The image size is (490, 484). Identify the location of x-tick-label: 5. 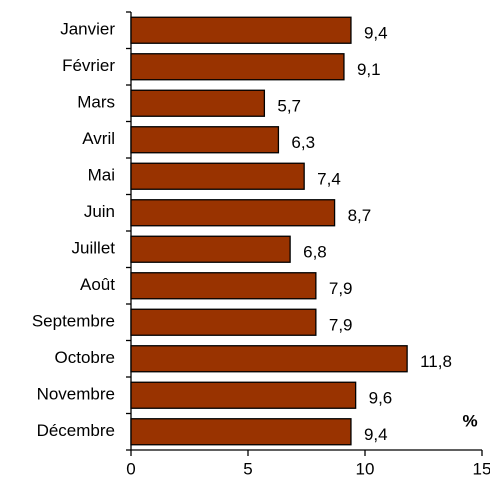
(247, 468).